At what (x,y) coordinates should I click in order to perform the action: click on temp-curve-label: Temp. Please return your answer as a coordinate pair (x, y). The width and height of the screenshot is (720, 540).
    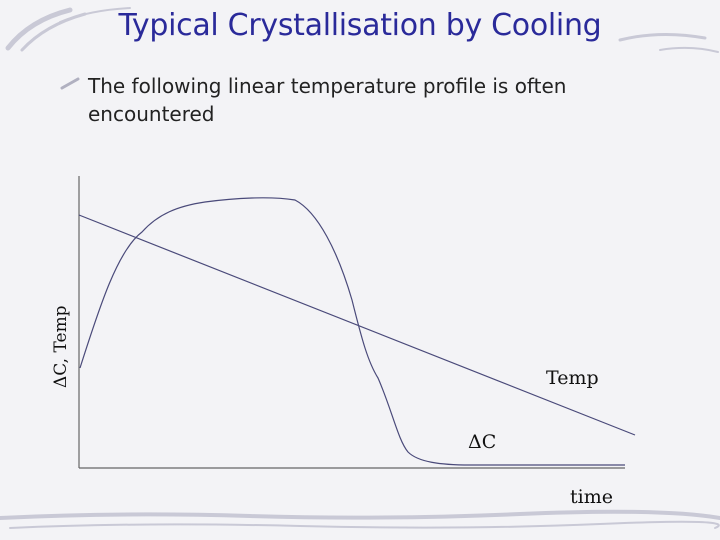
    Looking at the image, I should click on (572, 378).